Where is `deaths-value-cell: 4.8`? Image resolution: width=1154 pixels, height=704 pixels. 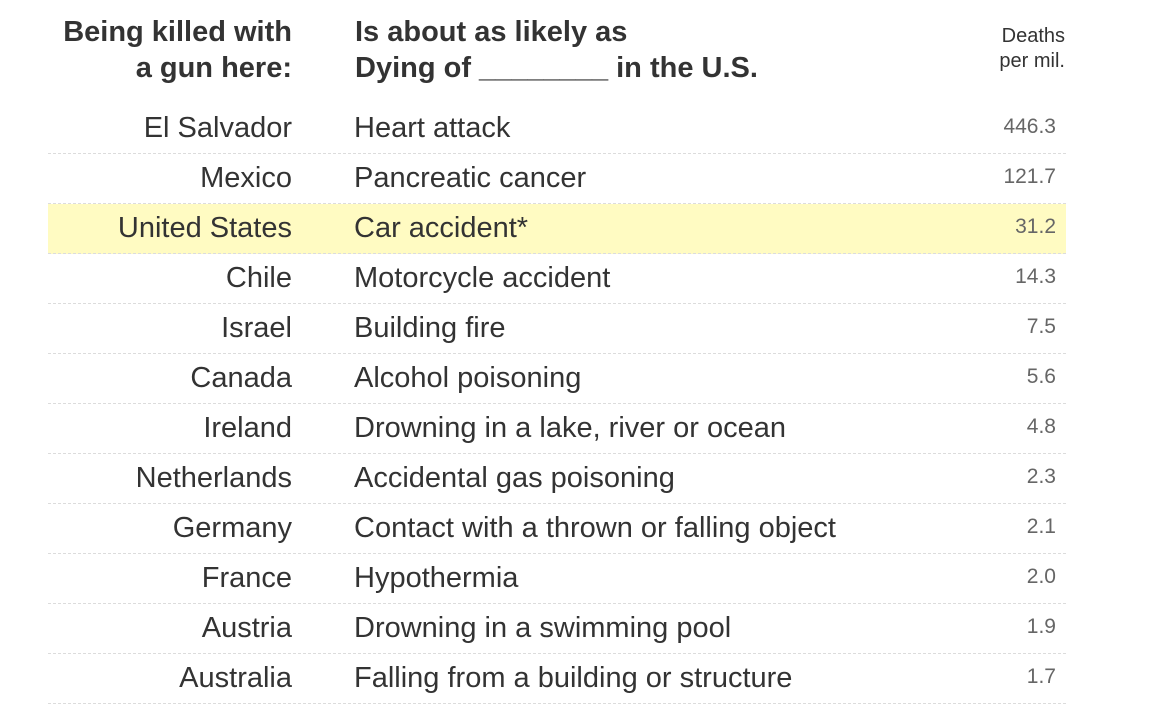 deaths-value-cell: 4.8 is located at coordinates (1041, 426).